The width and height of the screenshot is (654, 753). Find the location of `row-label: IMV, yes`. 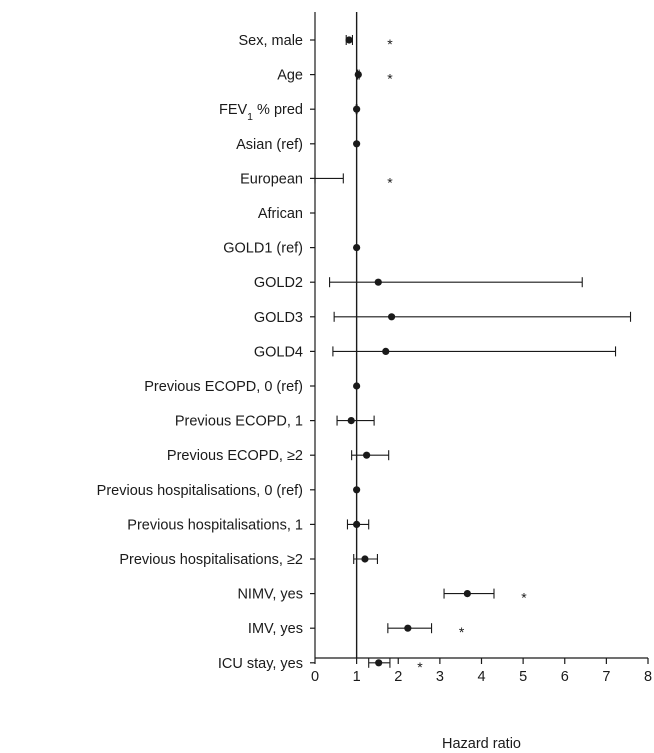

row-label: IMV, yes is located at coordinates (275, 629).